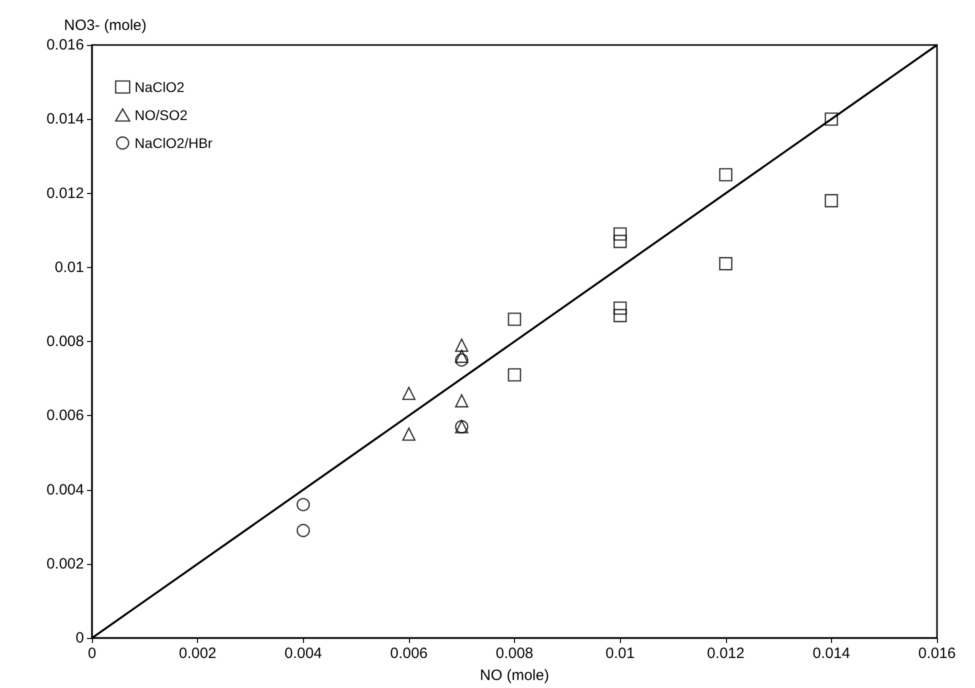 This screenshot has width=975, height=688. What do you see at coordinates (69, 267) in the screenshot?
I see `y-tick-label: 0.01` at bounding box center [69, 267].